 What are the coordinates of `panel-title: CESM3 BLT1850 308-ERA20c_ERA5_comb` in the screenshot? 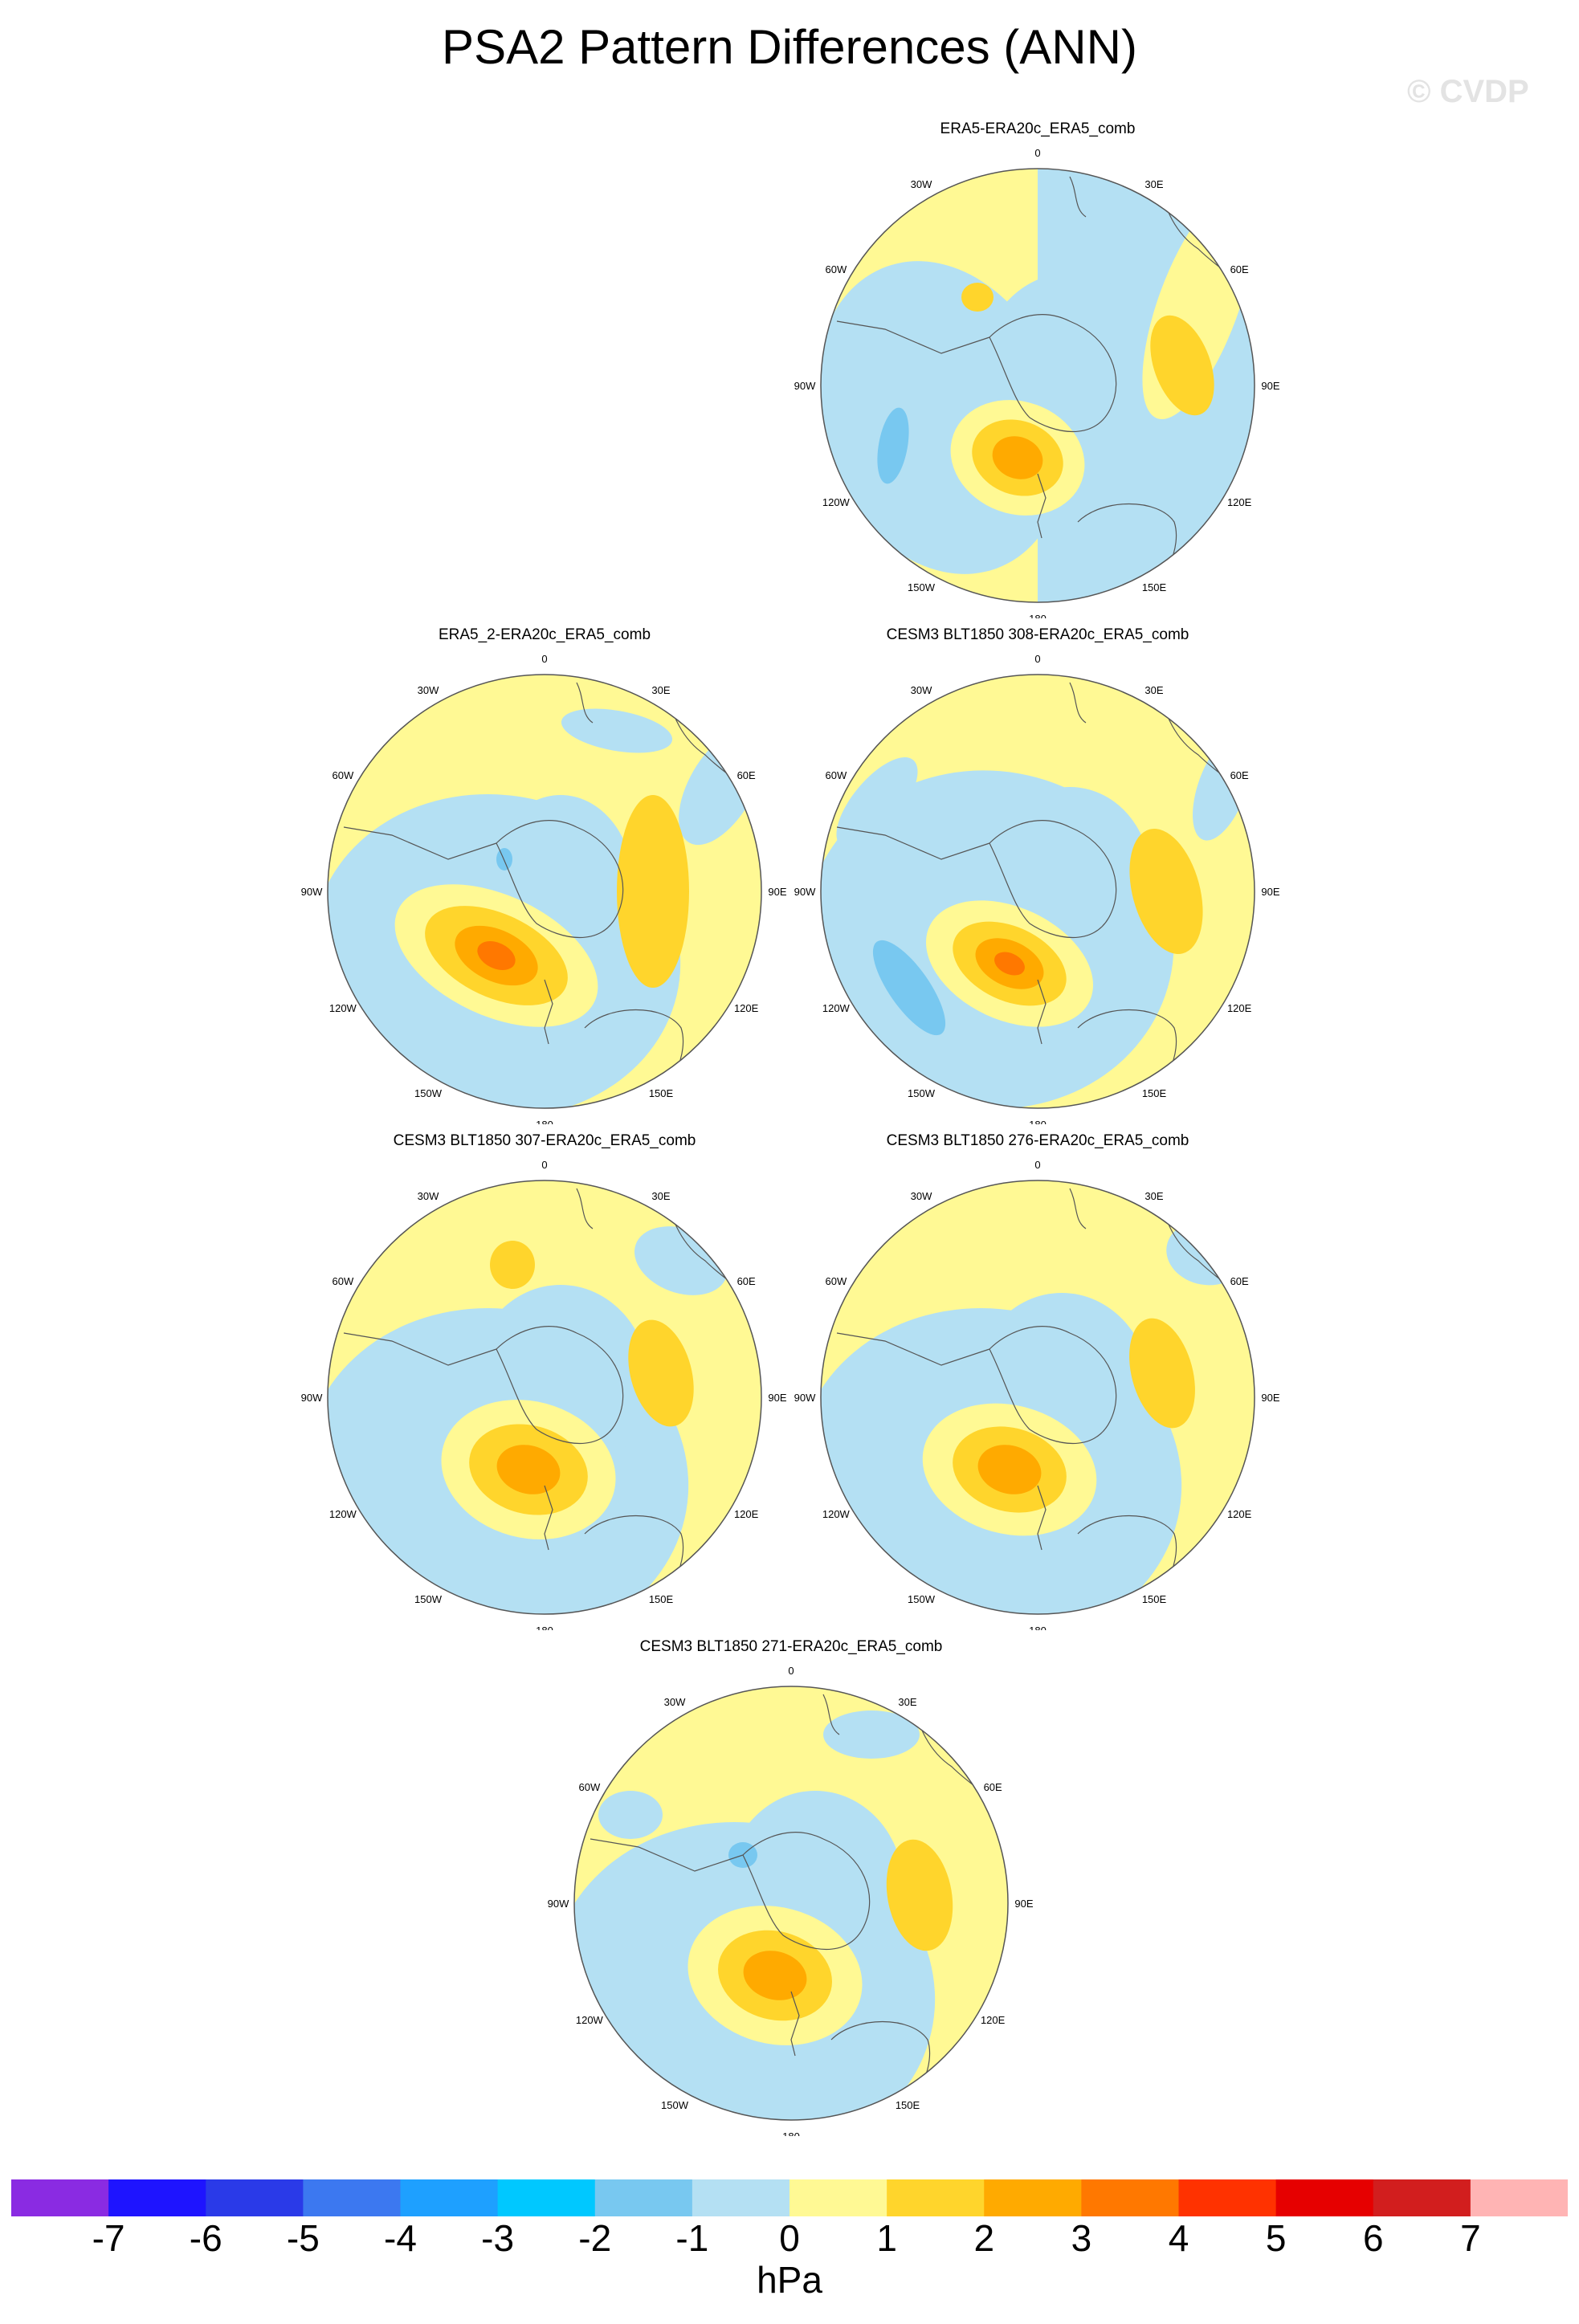 It's located at (1037, 635).